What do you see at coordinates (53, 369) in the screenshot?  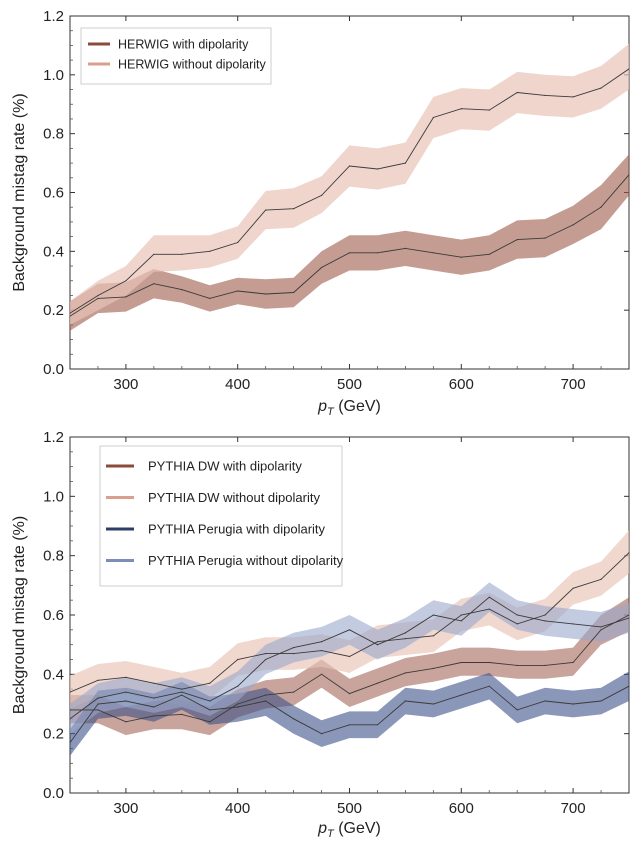 I see `y-tick-label: 0.0` at bounding box center [53, 369].